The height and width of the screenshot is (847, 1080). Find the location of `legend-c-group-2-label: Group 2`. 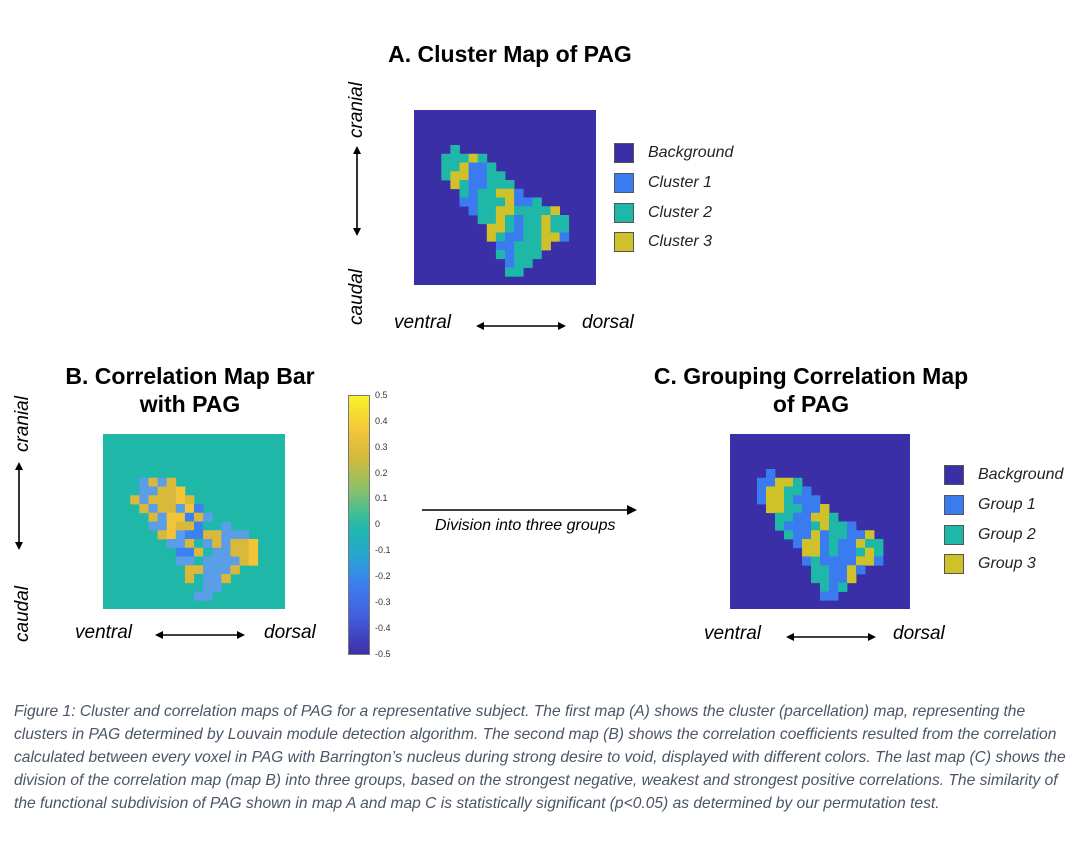

legend-c-group-2-label: Group 2 is located at coordinates (1007, 534).